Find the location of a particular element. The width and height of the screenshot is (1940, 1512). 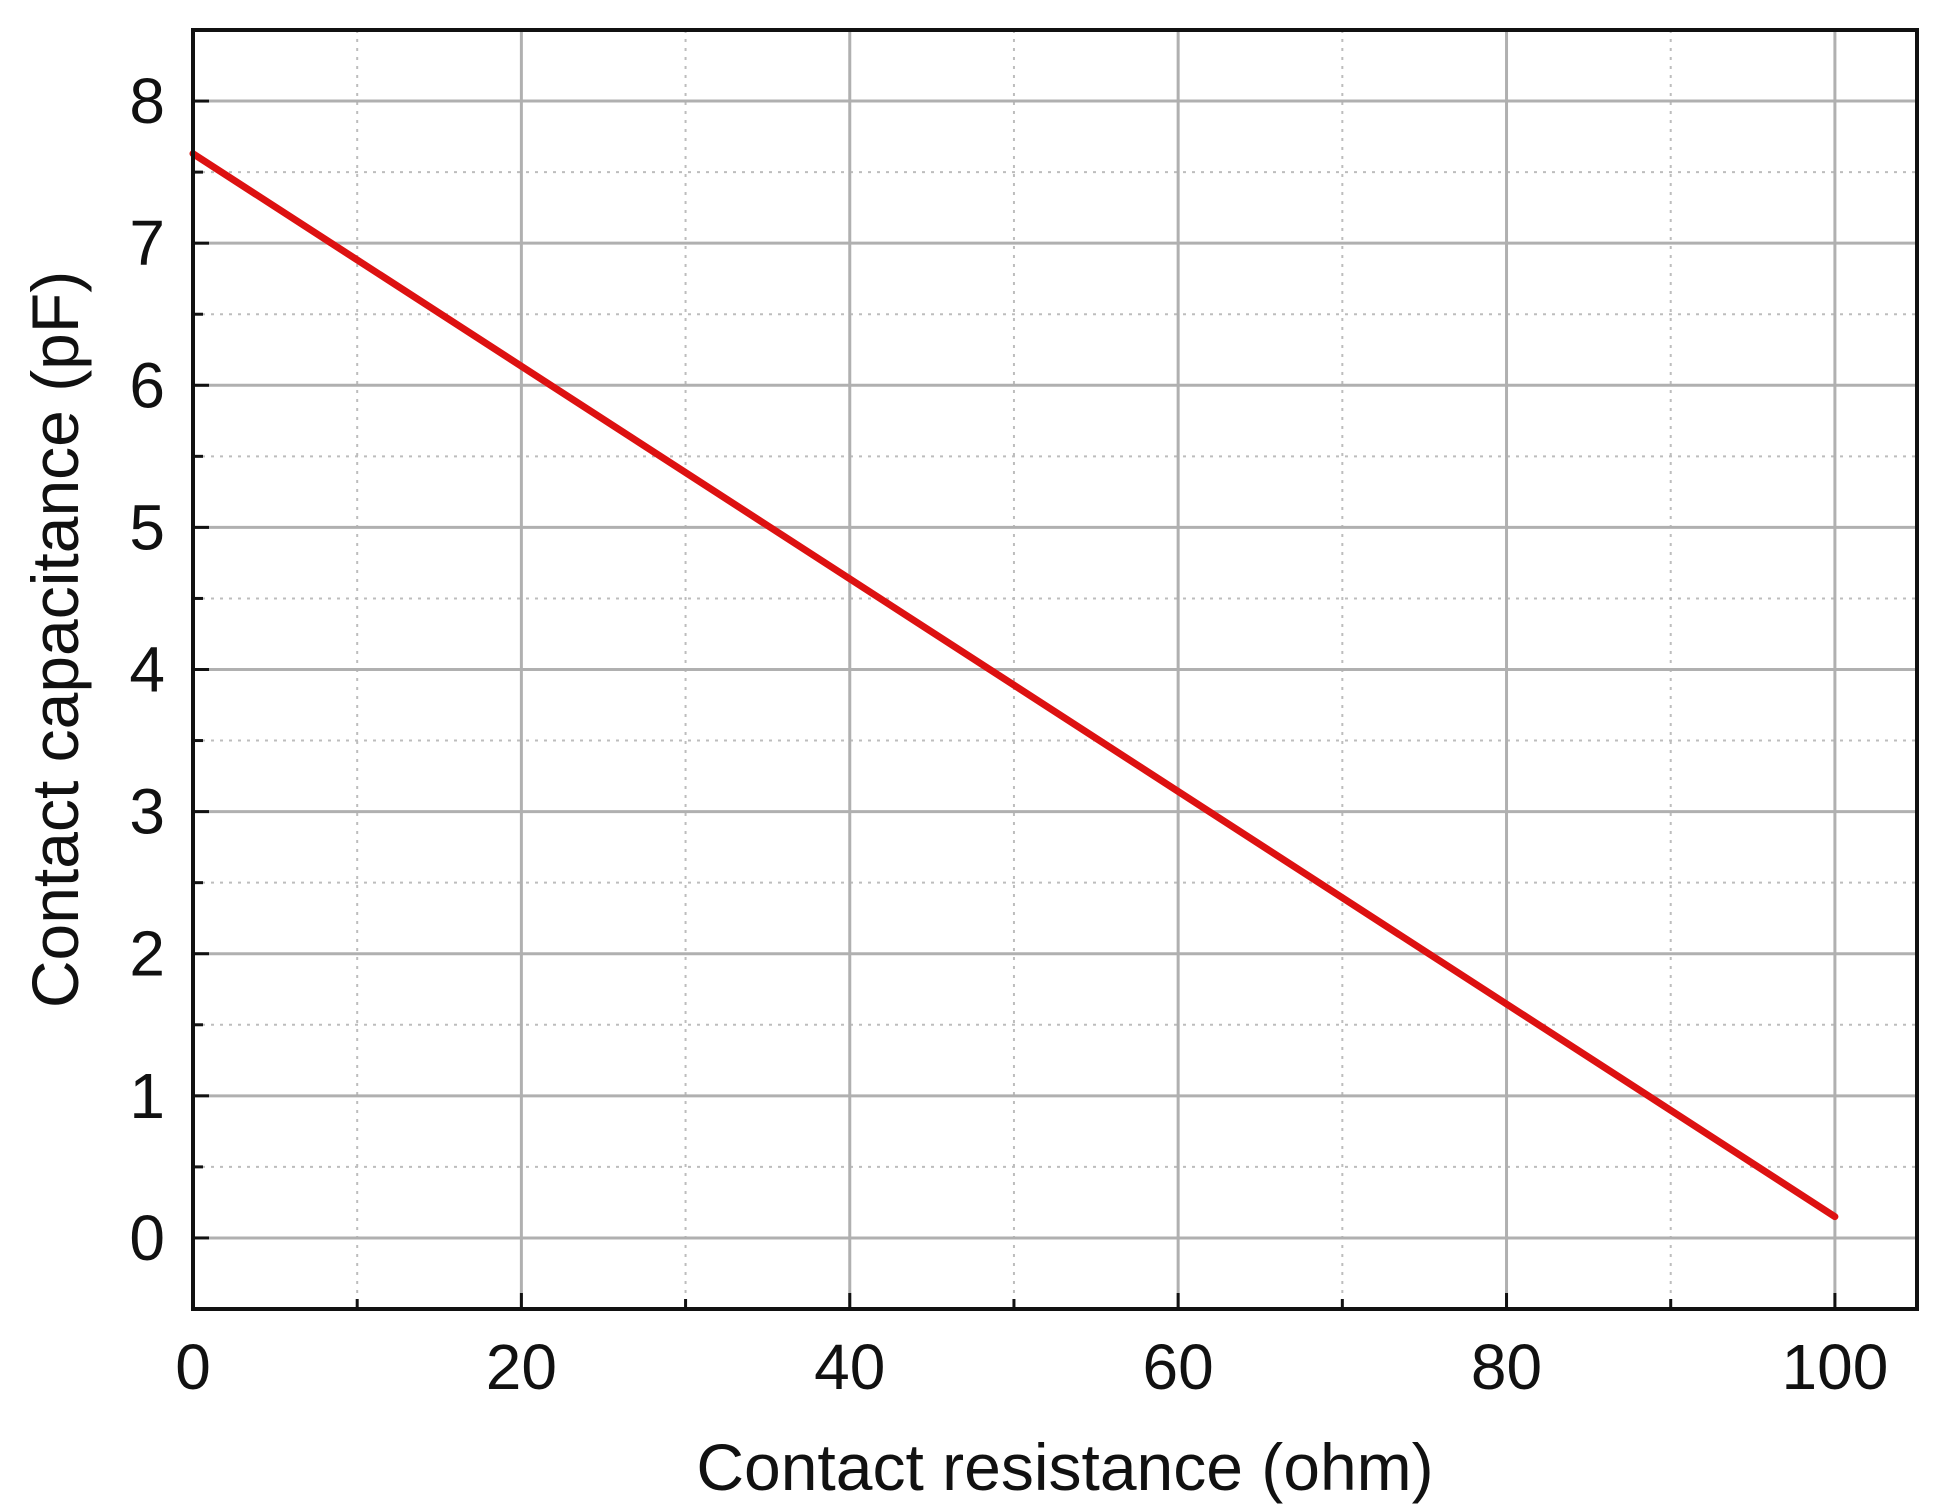

x-tick-label: 20 is located at coordinates (521, 1367).